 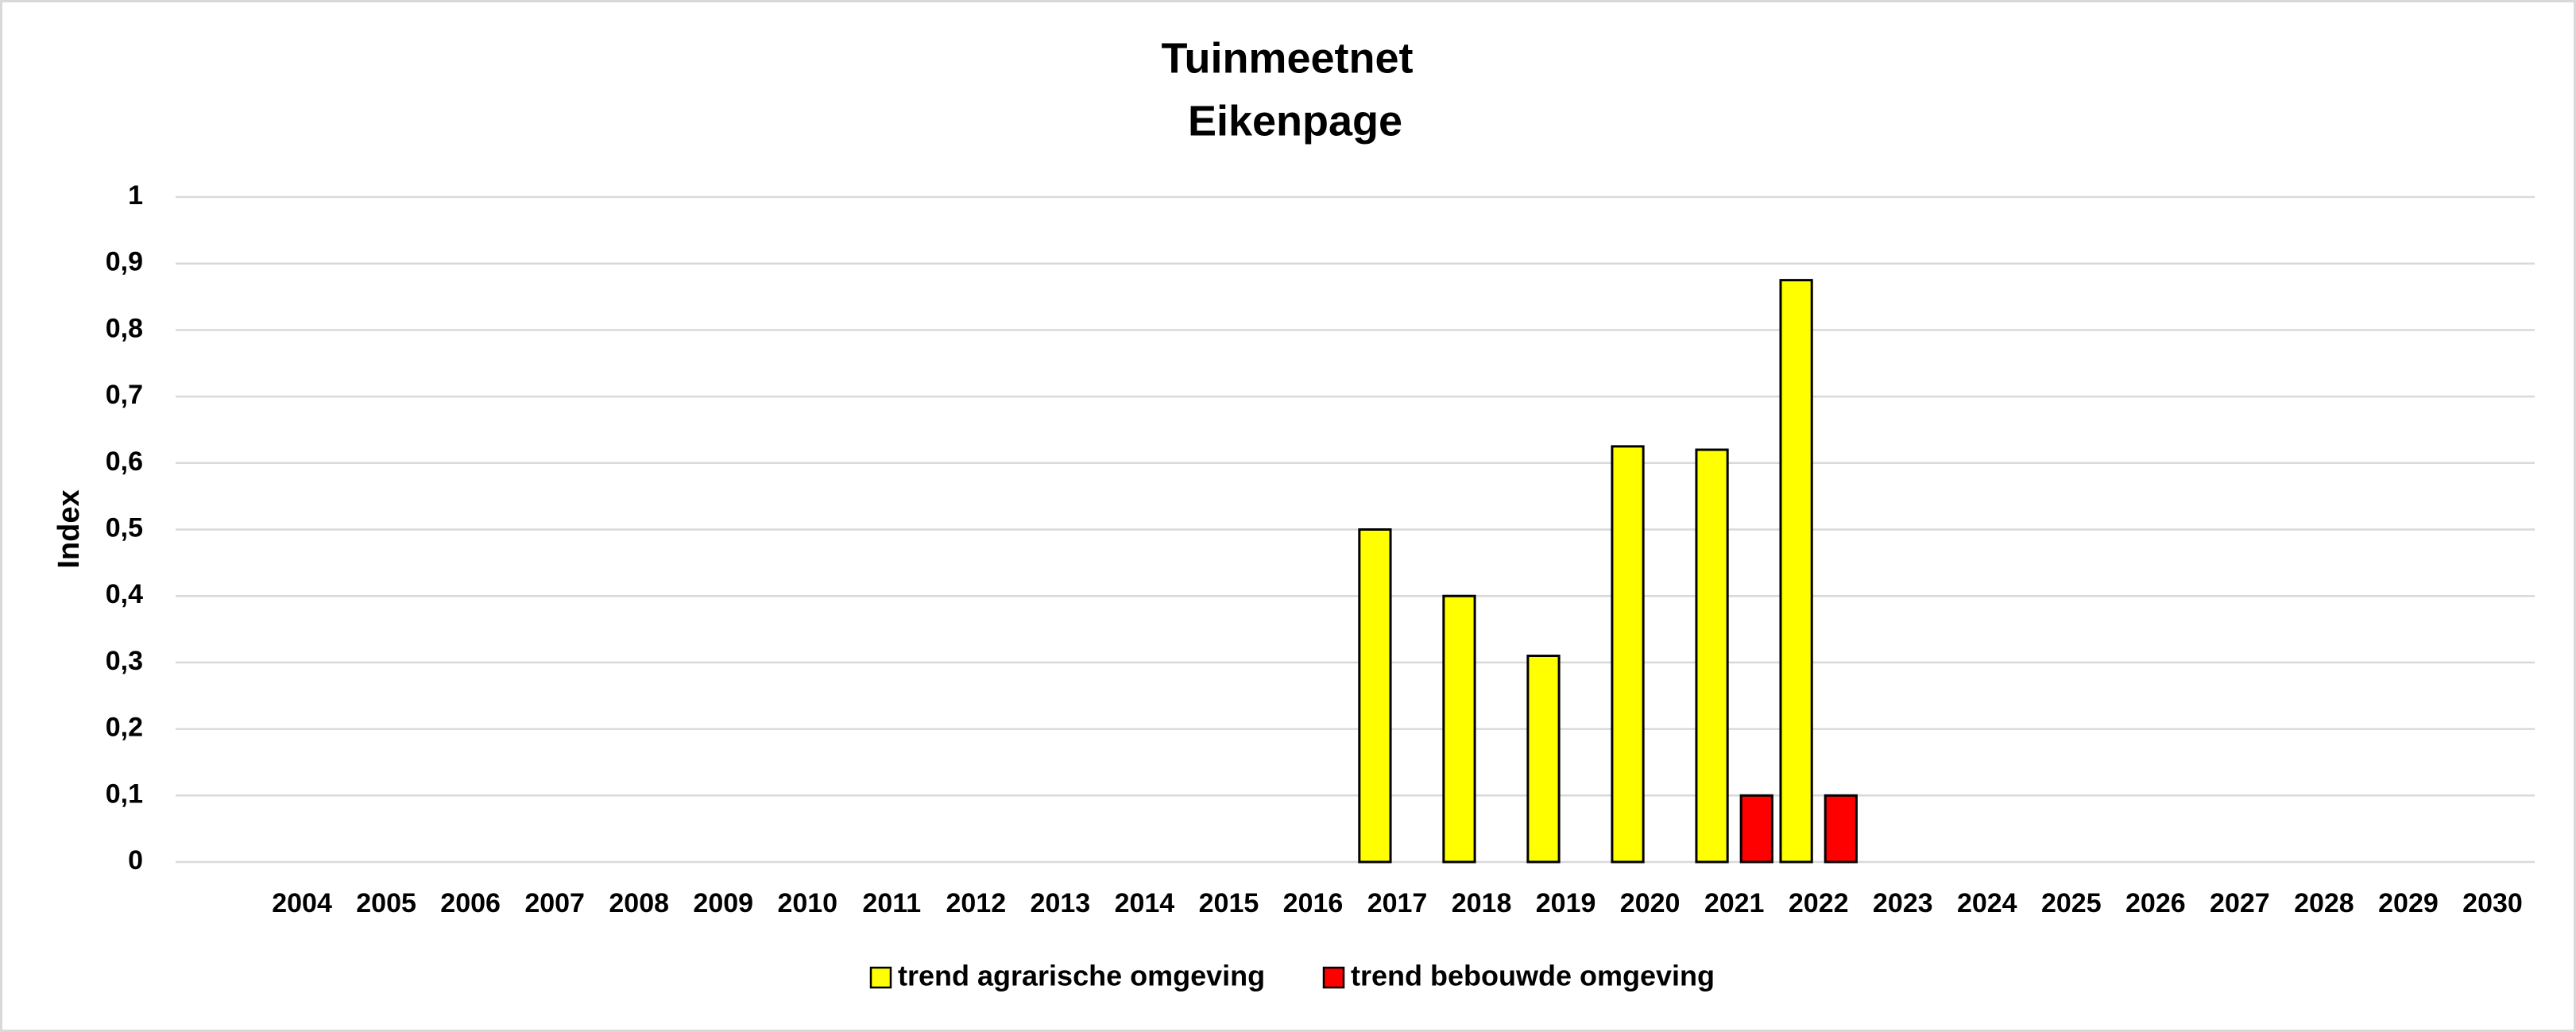 I want to click on x-tick-label: 2019, so click(x=1566, y=903).